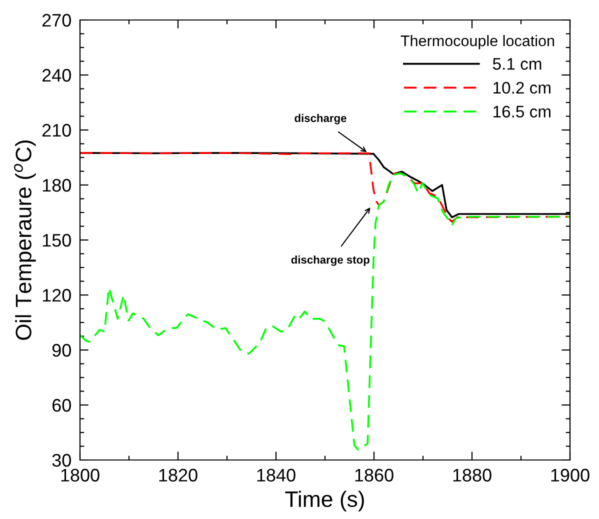 This screenshot has width=599, height=519. Describe the element at coordinates (472, 475) in the screenshot. I see `x-tick-label: 1880` at that location.